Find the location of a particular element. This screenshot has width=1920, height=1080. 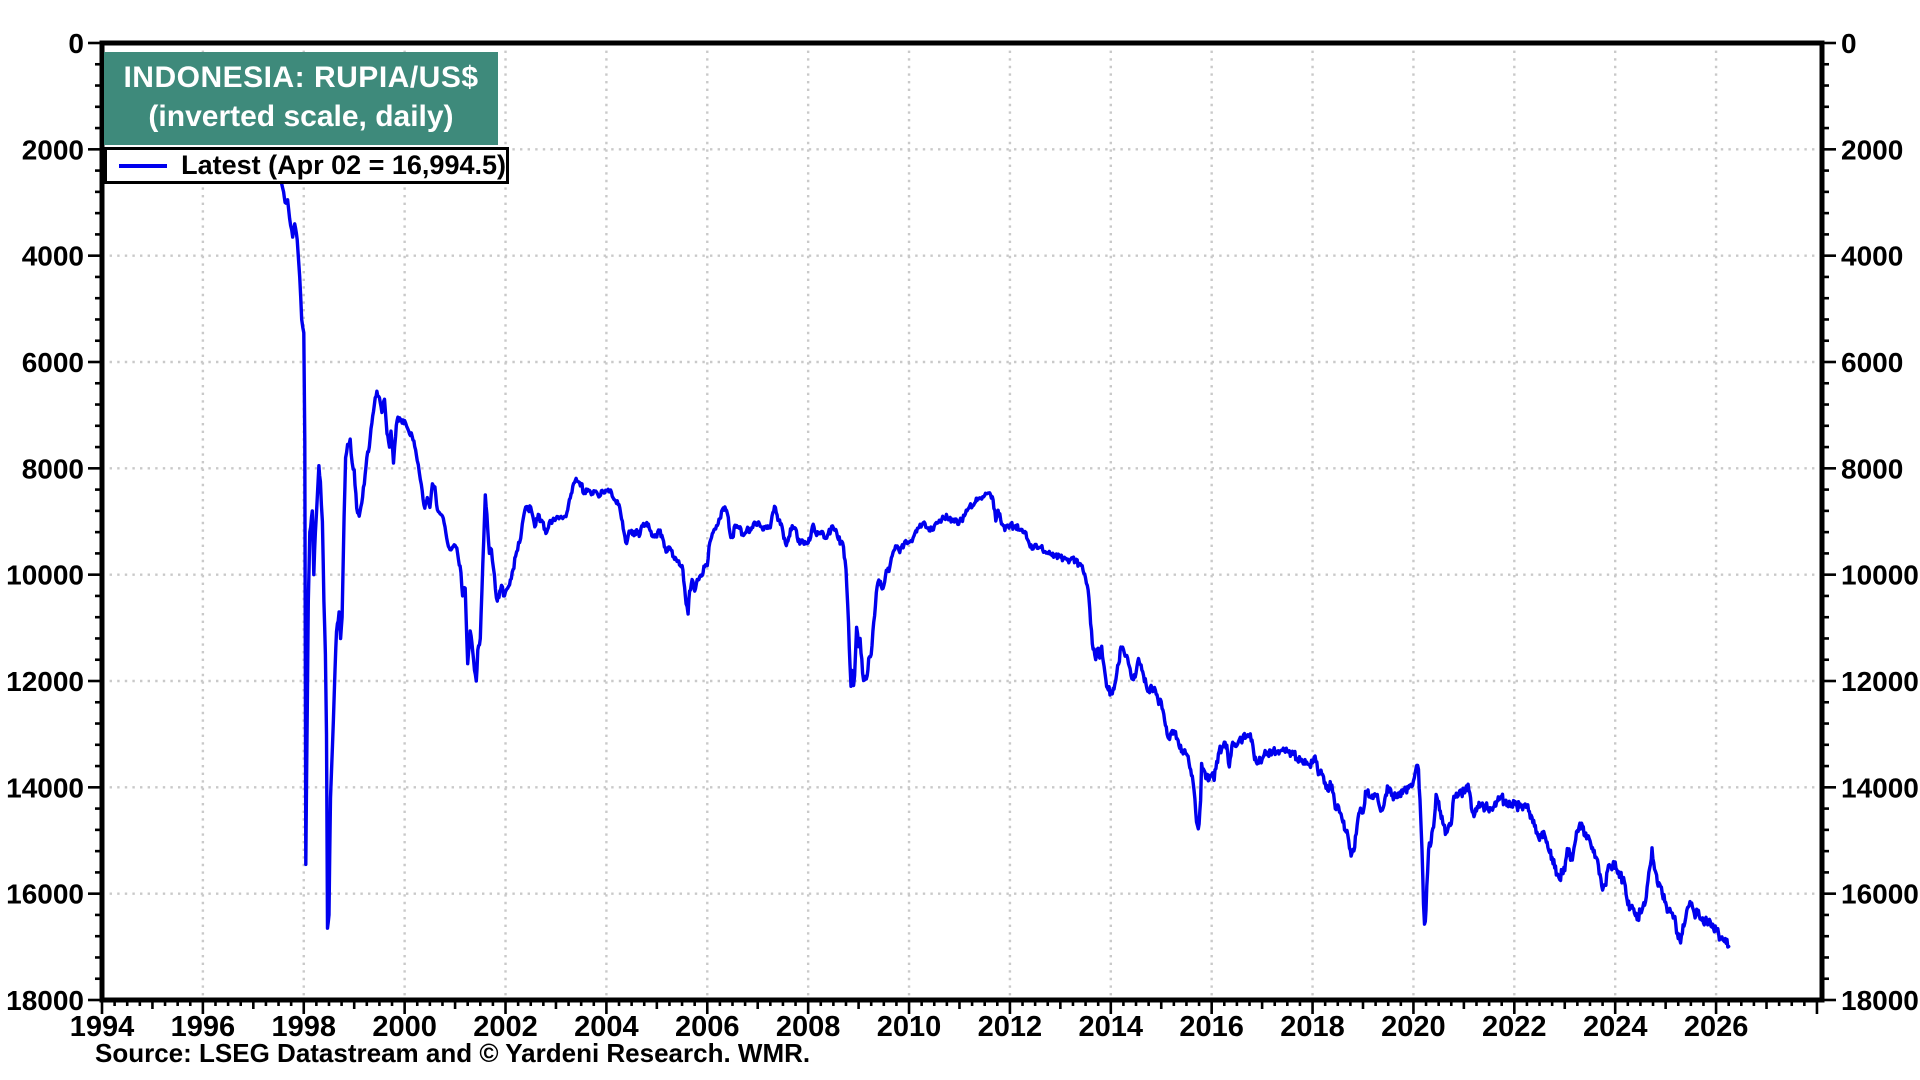

svg-text: 2016 is located at coordinates (1211, 1027).